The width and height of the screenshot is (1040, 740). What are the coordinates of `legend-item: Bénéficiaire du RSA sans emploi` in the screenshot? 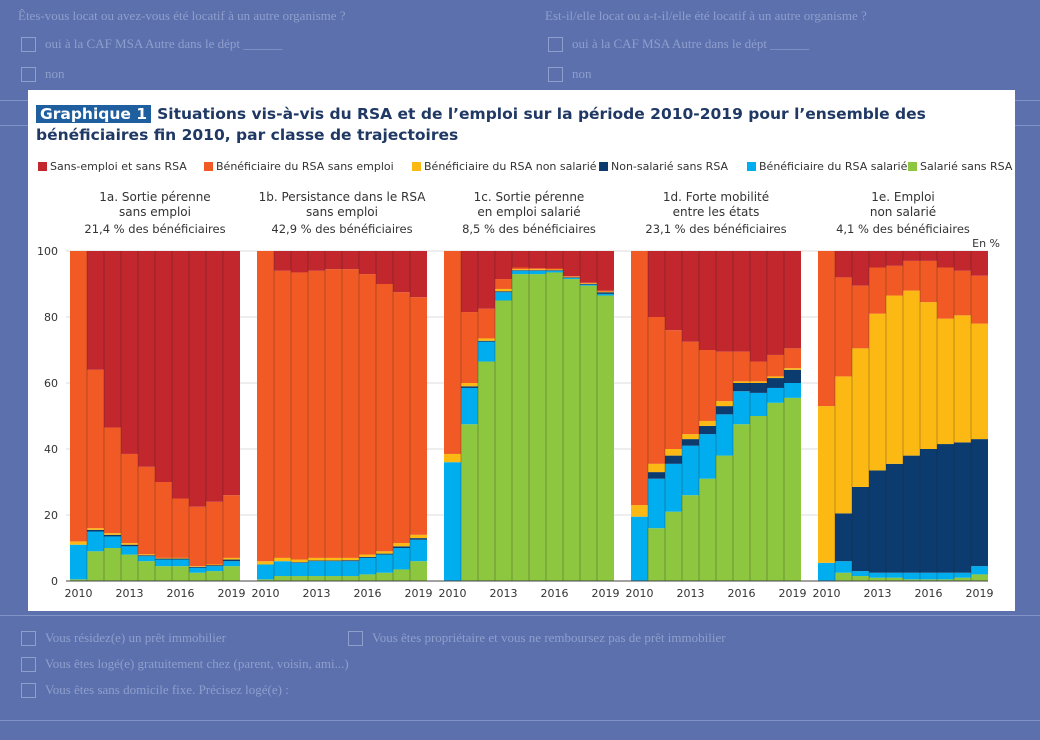 It's located at (299, 166).